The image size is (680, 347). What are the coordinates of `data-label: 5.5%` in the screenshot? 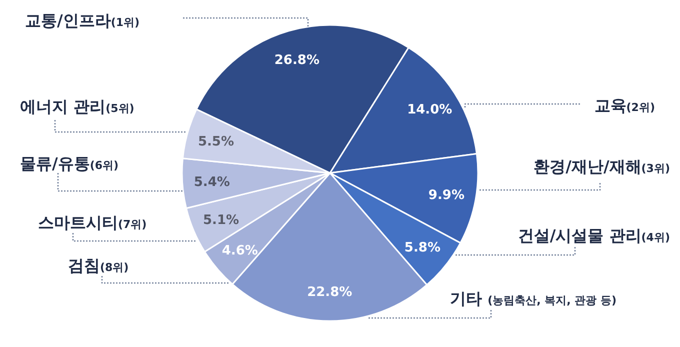 It's located at (216, 142).